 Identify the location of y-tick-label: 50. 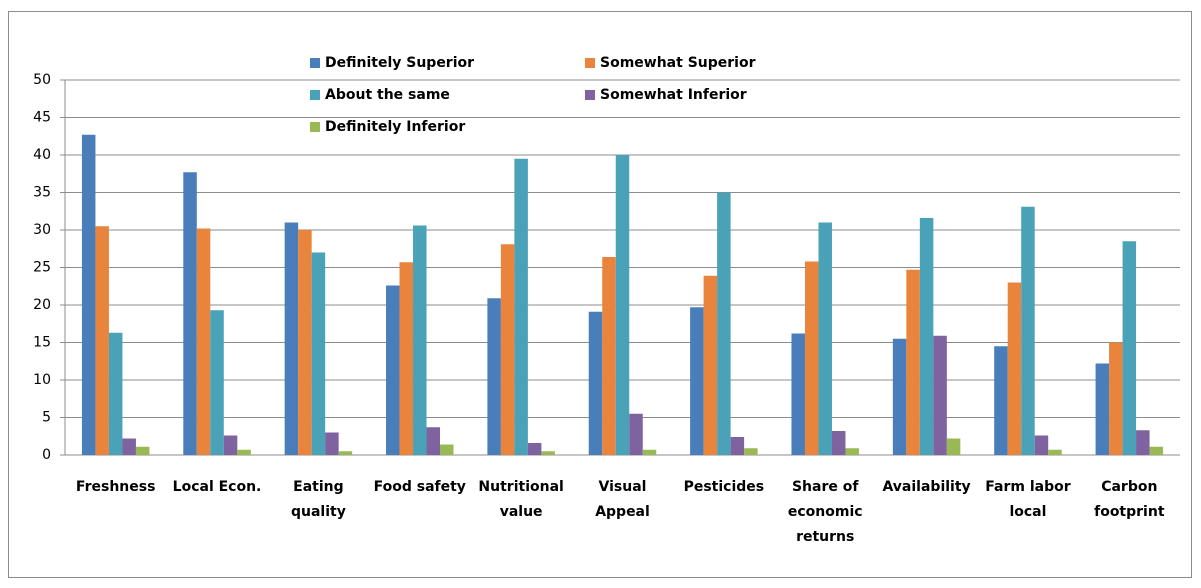
(42, 80).